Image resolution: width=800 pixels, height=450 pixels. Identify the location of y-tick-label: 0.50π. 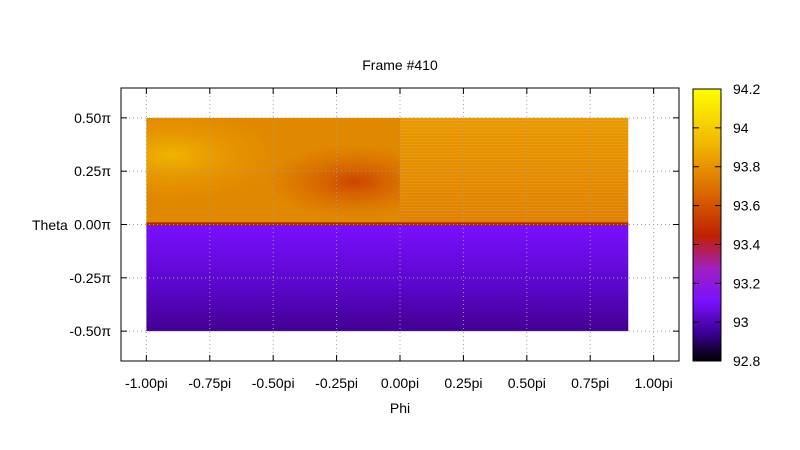
(92, 118).